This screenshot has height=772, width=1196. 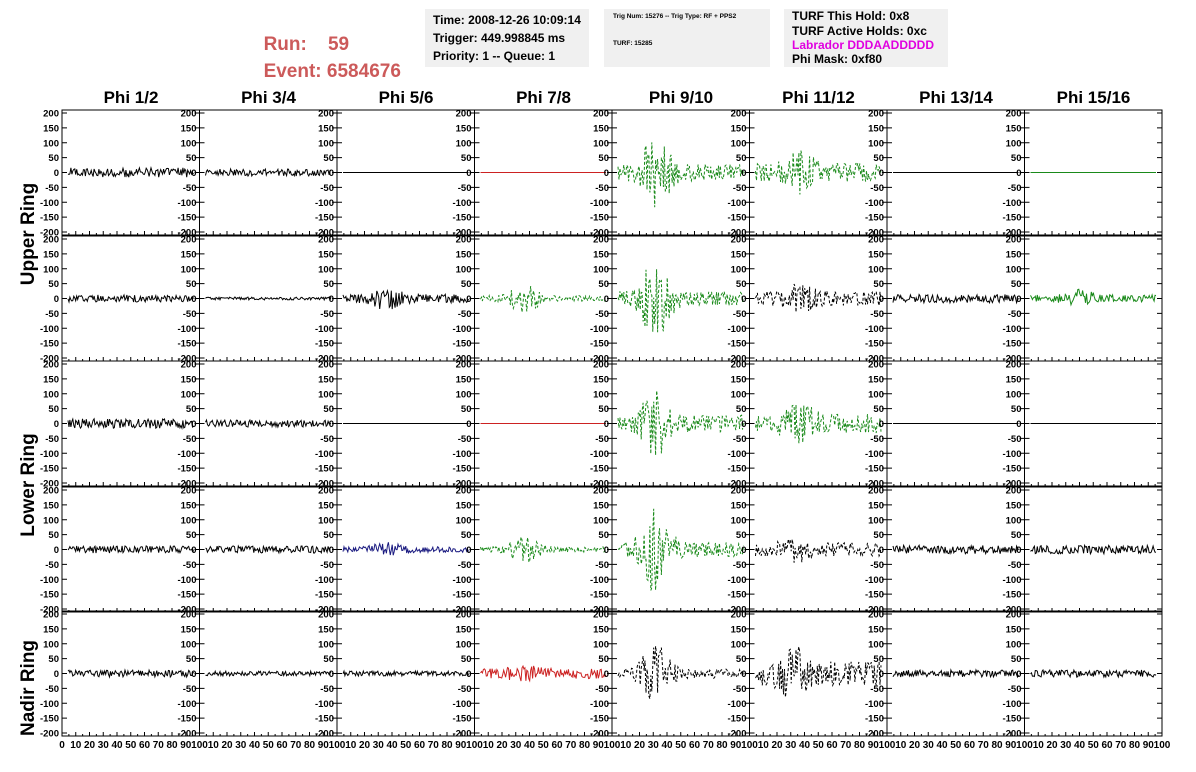 What do you see at coordinates (379, 745) in the screenshot?
I see `x-tick-label: 30` at bounding box center [379, 745].